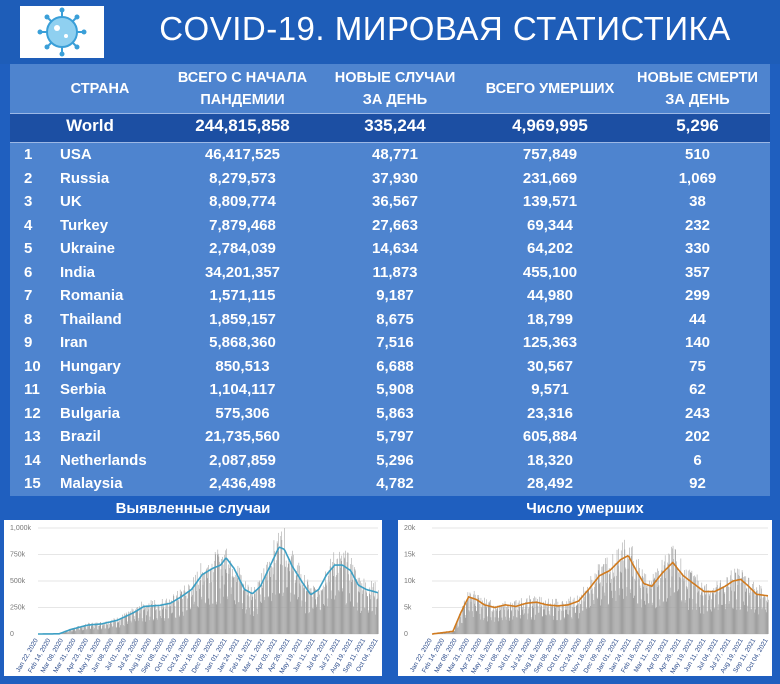 Image resolution: width=780 pixels, height=684 pixels. What do you see at coordinates (88, 248) in the screenshot?
I see `cell-country: Ukraine` at bounding box center [88, 248].